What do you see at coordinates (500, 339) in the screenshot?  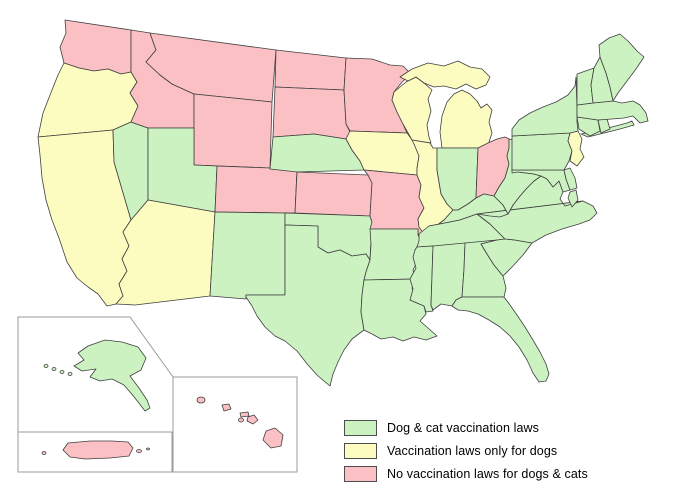 I see `state-fl` at bounding box center [500, 339].